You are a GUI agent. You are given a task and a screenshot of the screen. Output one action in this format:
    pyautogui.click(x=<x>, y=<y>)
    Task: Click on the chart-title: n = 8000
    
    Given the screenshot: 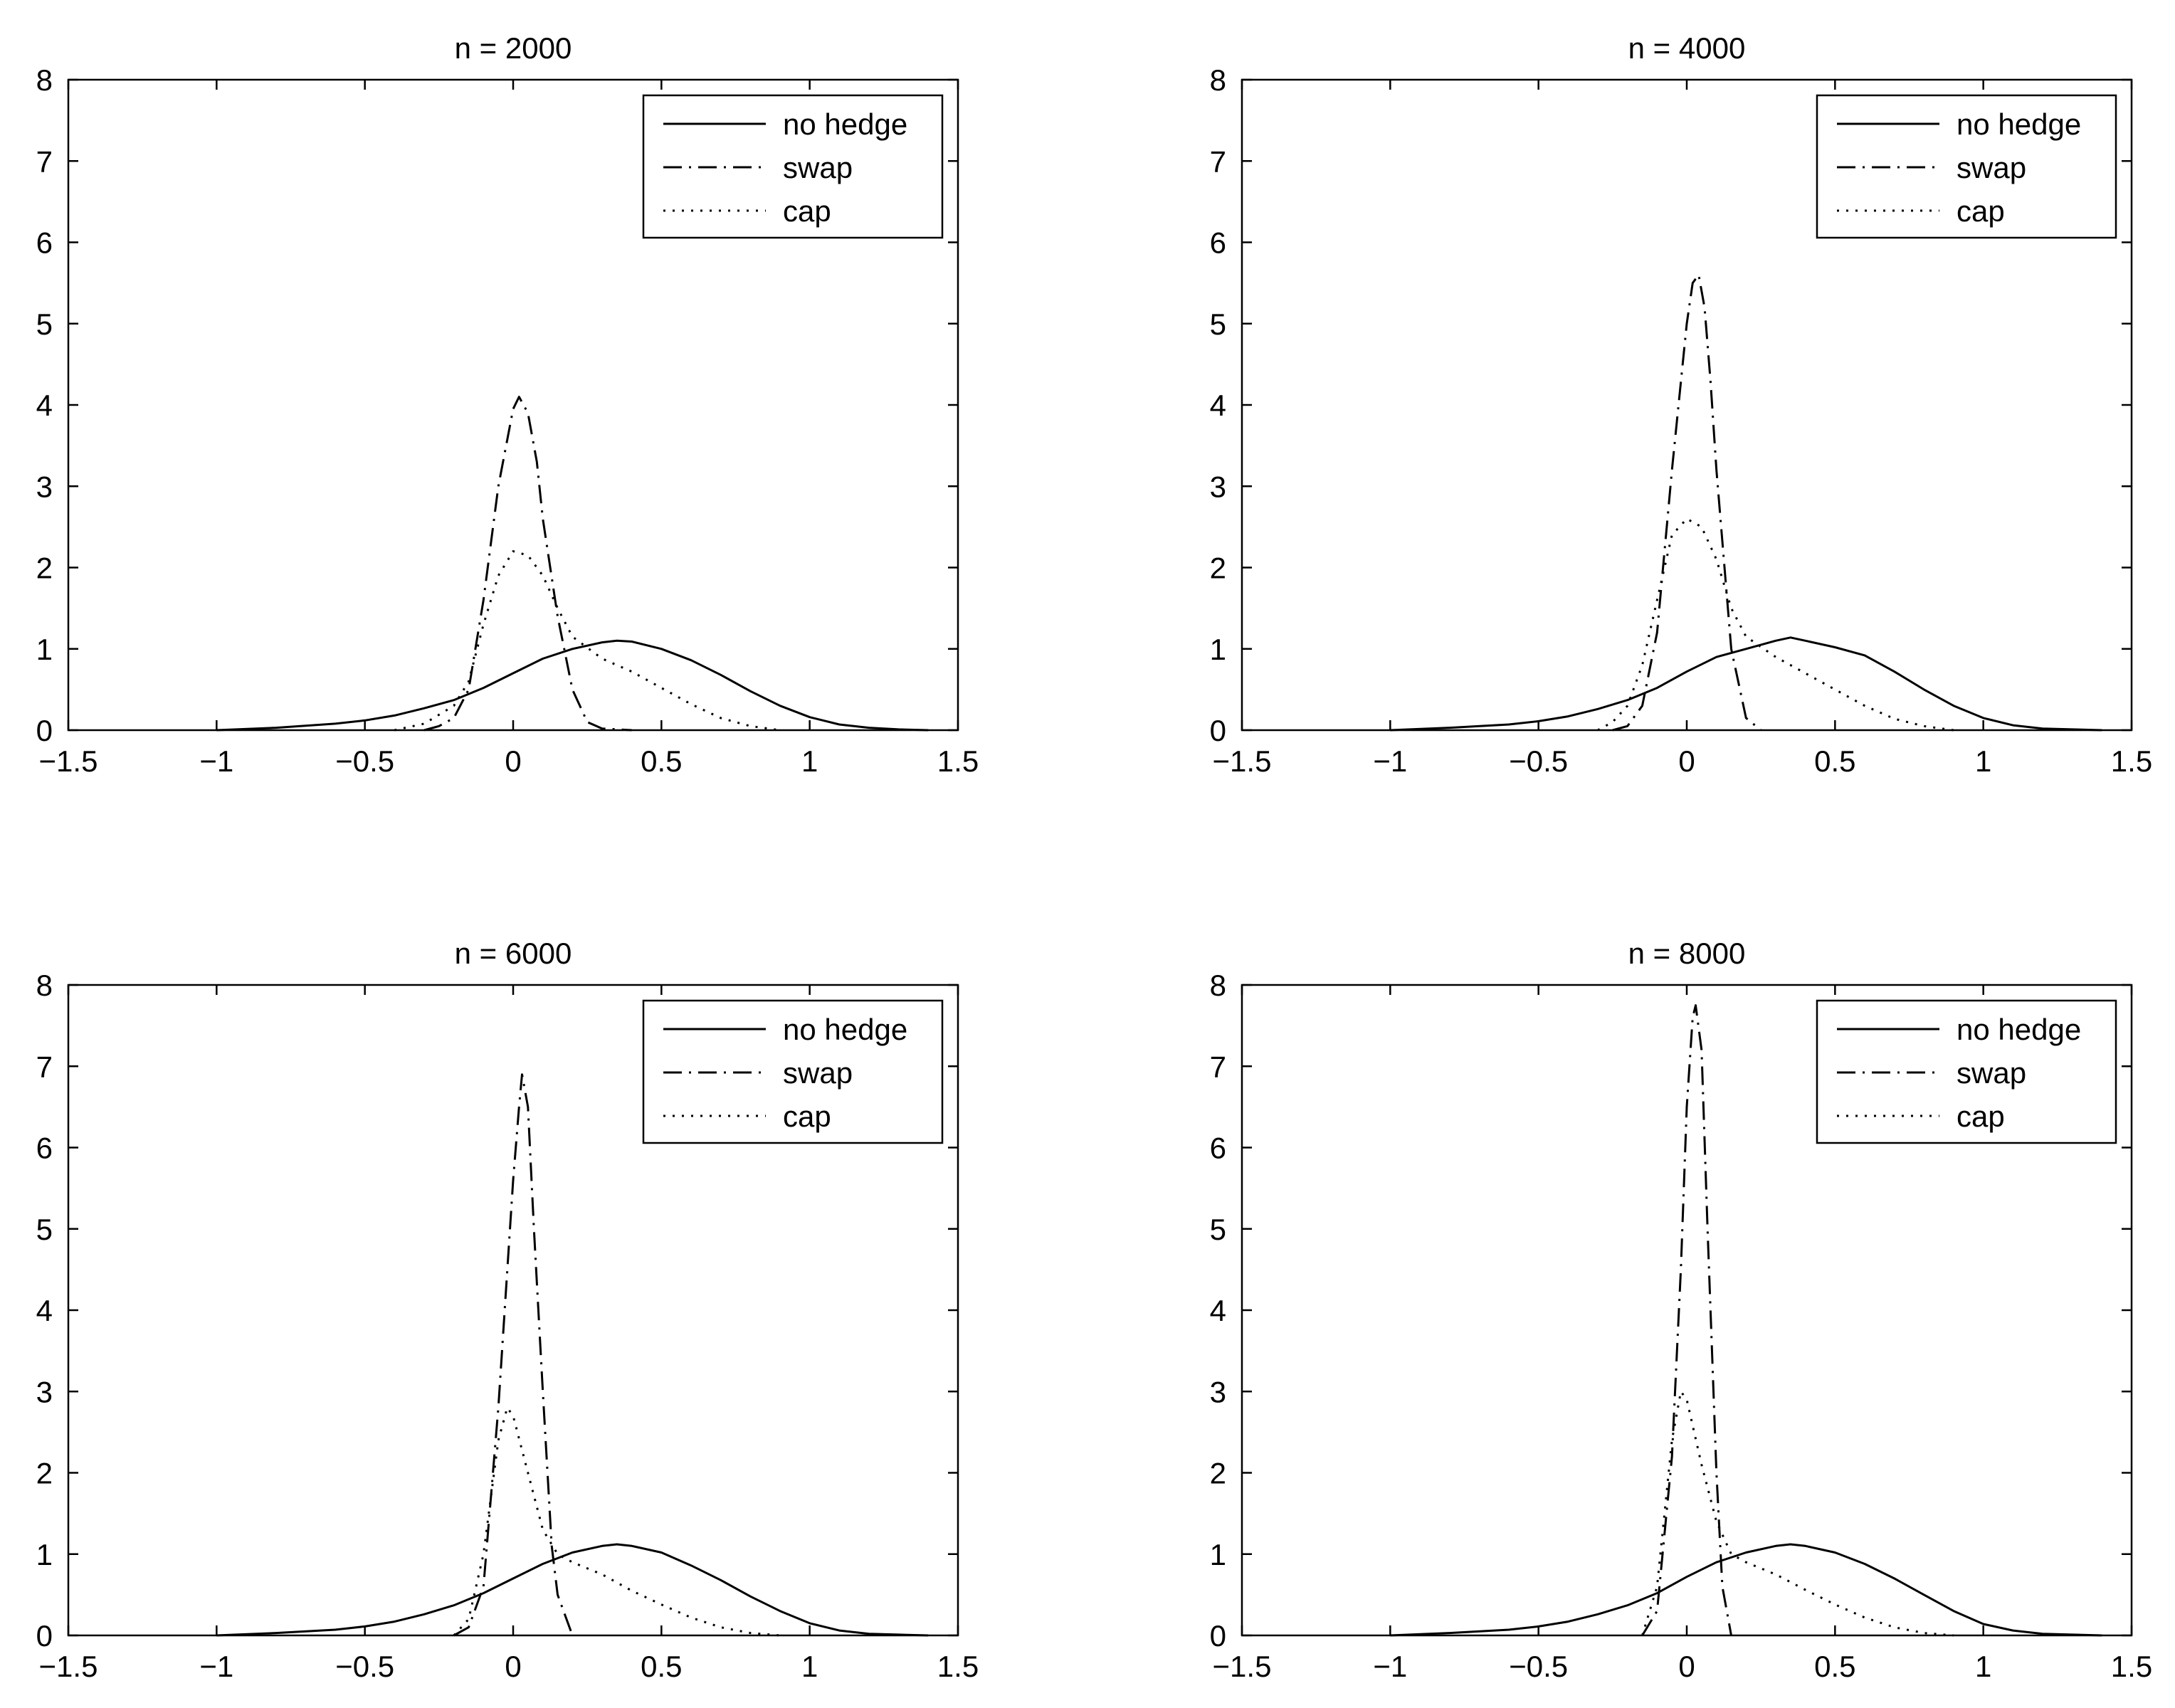 What is the action you would take?
    pyautogui.click(x=1687, y=953)
    